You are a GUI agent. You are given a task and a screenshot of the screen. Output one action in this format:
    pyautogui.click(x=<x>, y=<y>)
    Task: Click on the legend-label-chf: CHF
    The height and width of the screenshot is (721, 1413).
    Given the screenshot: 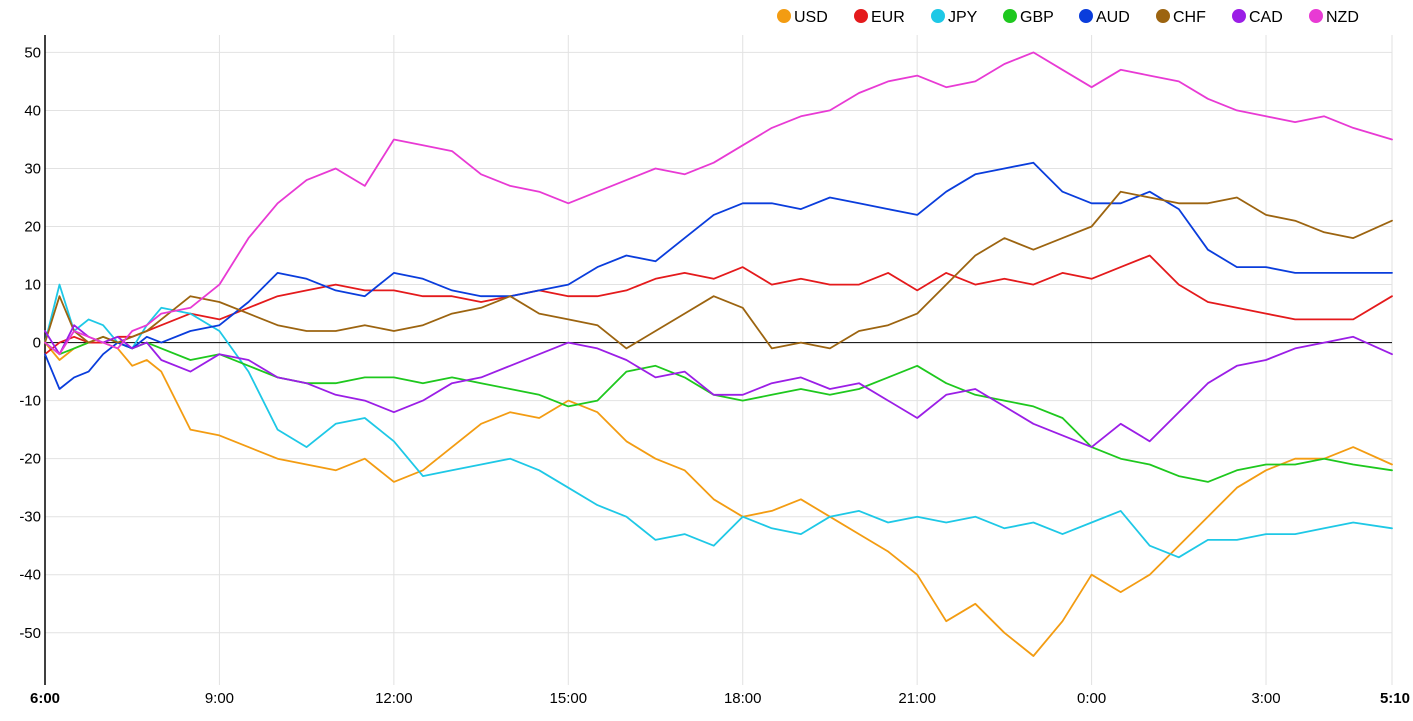 What is the action you would take?
    pyautogui.click(x=1189, y=17)
    